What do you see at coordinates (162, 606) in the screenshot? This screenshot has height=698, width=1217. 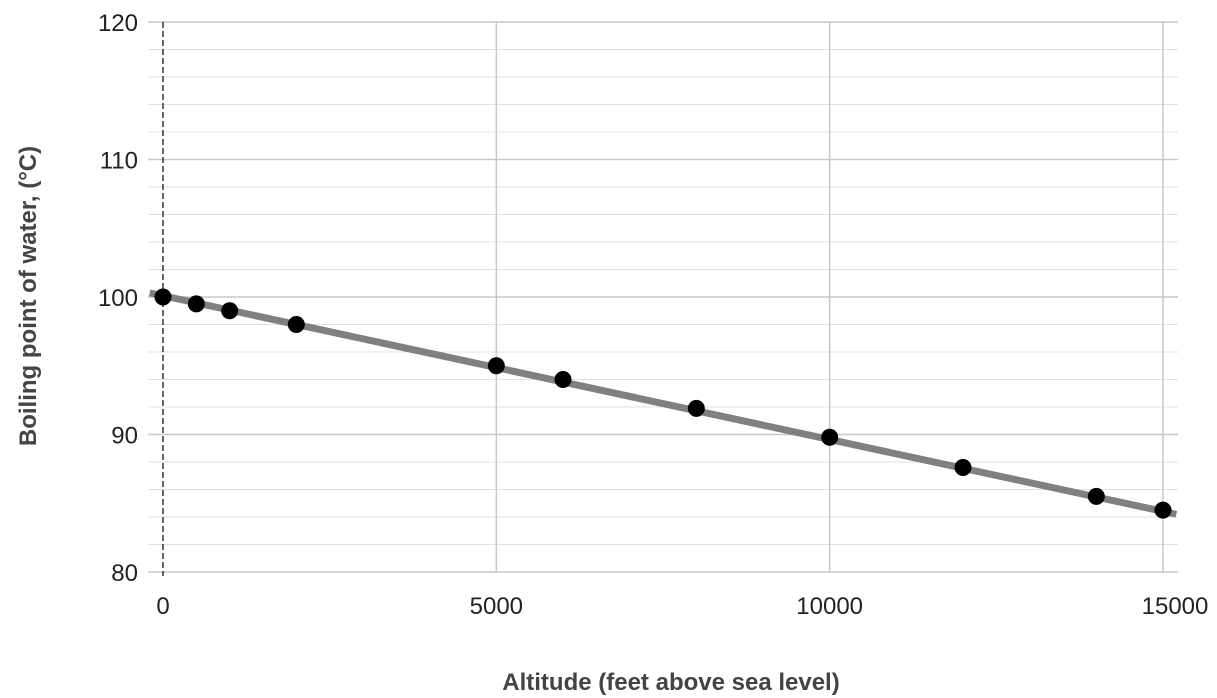 I see `x-tick-label: 0` at bounding box center [162, 606].